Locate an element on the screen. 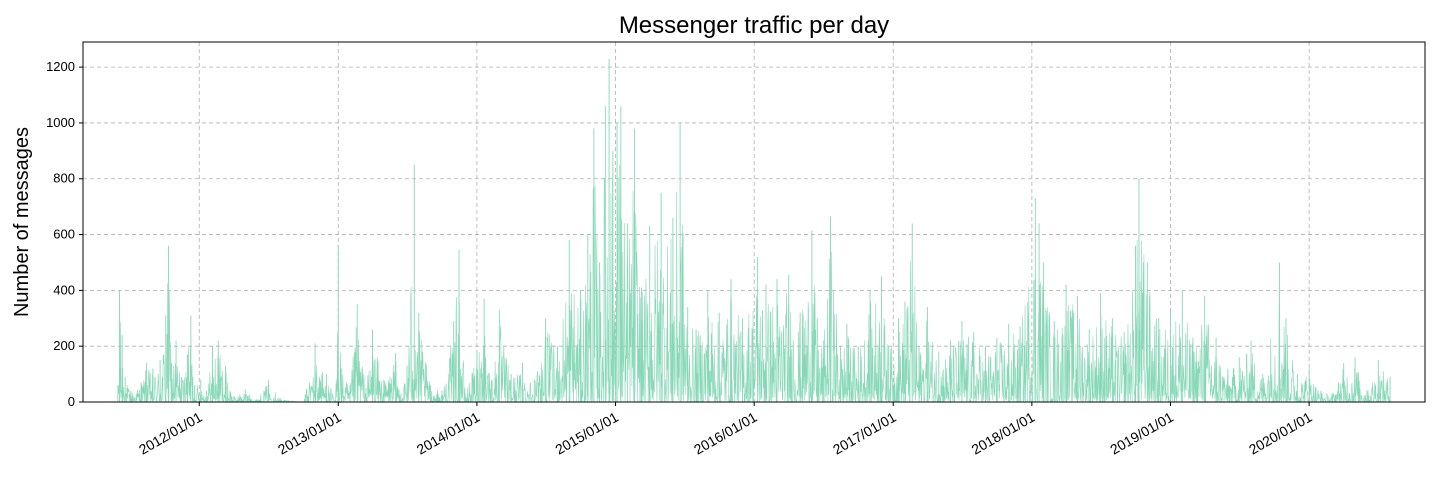 This screenshot has width=1440, height=480. y-tick-label: 0 is located at coordinates (71, 401).